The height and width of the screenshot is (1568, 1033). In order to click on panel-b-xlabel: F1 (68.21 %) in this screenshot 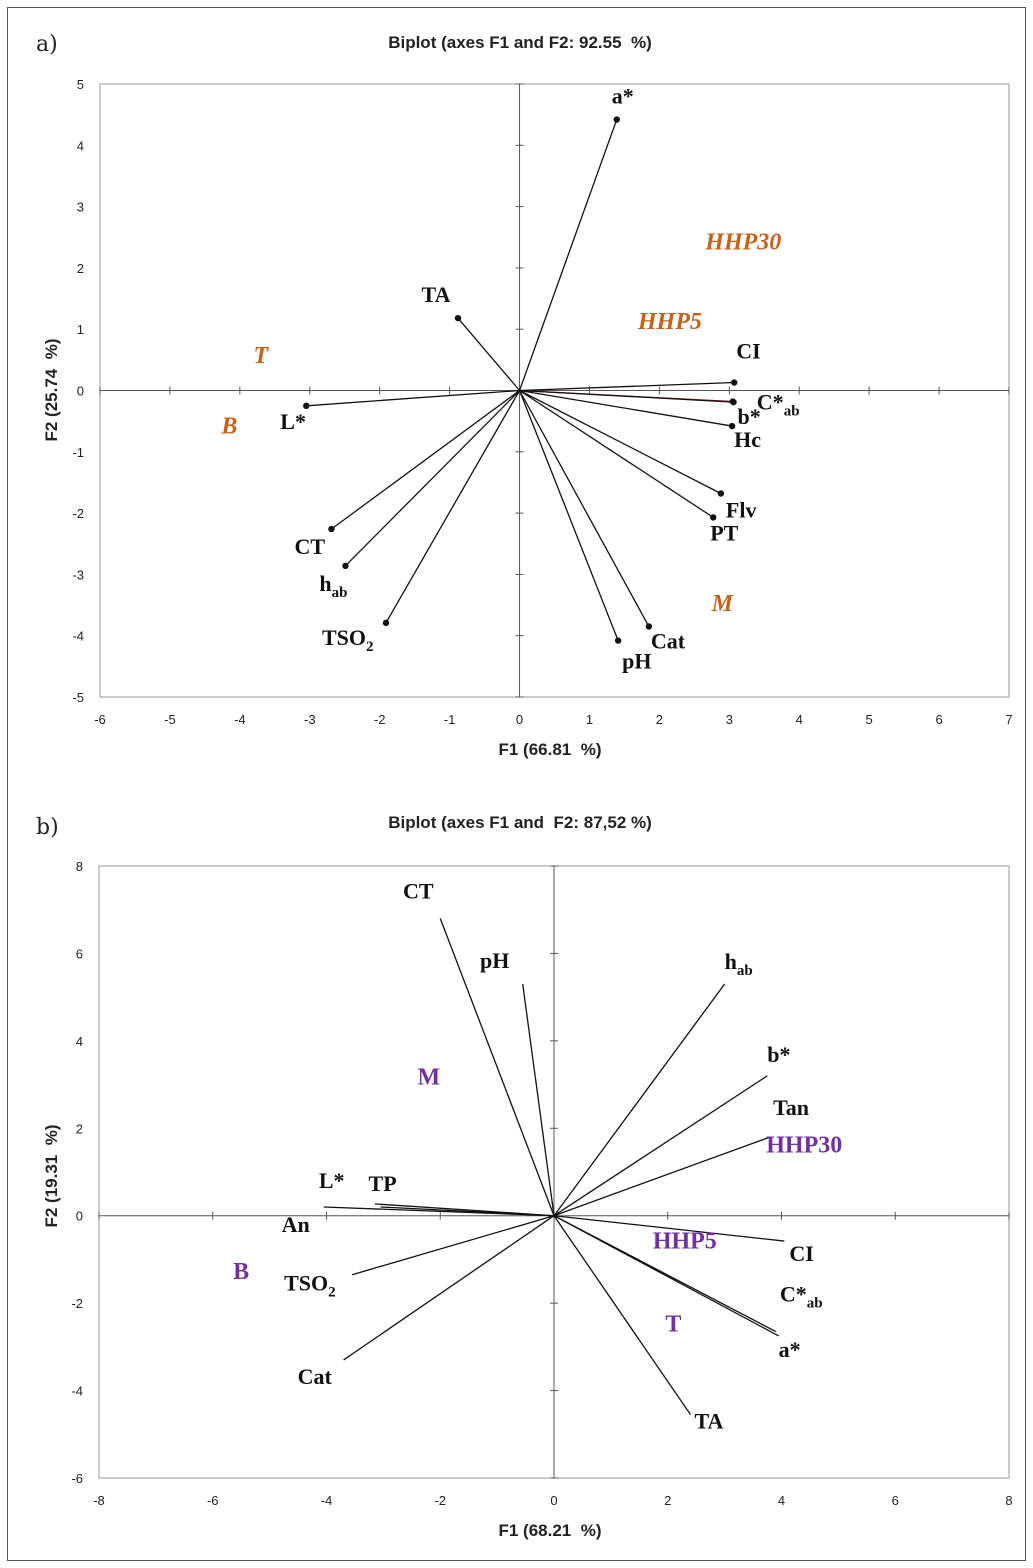, I will do `click(550, 1530)`.